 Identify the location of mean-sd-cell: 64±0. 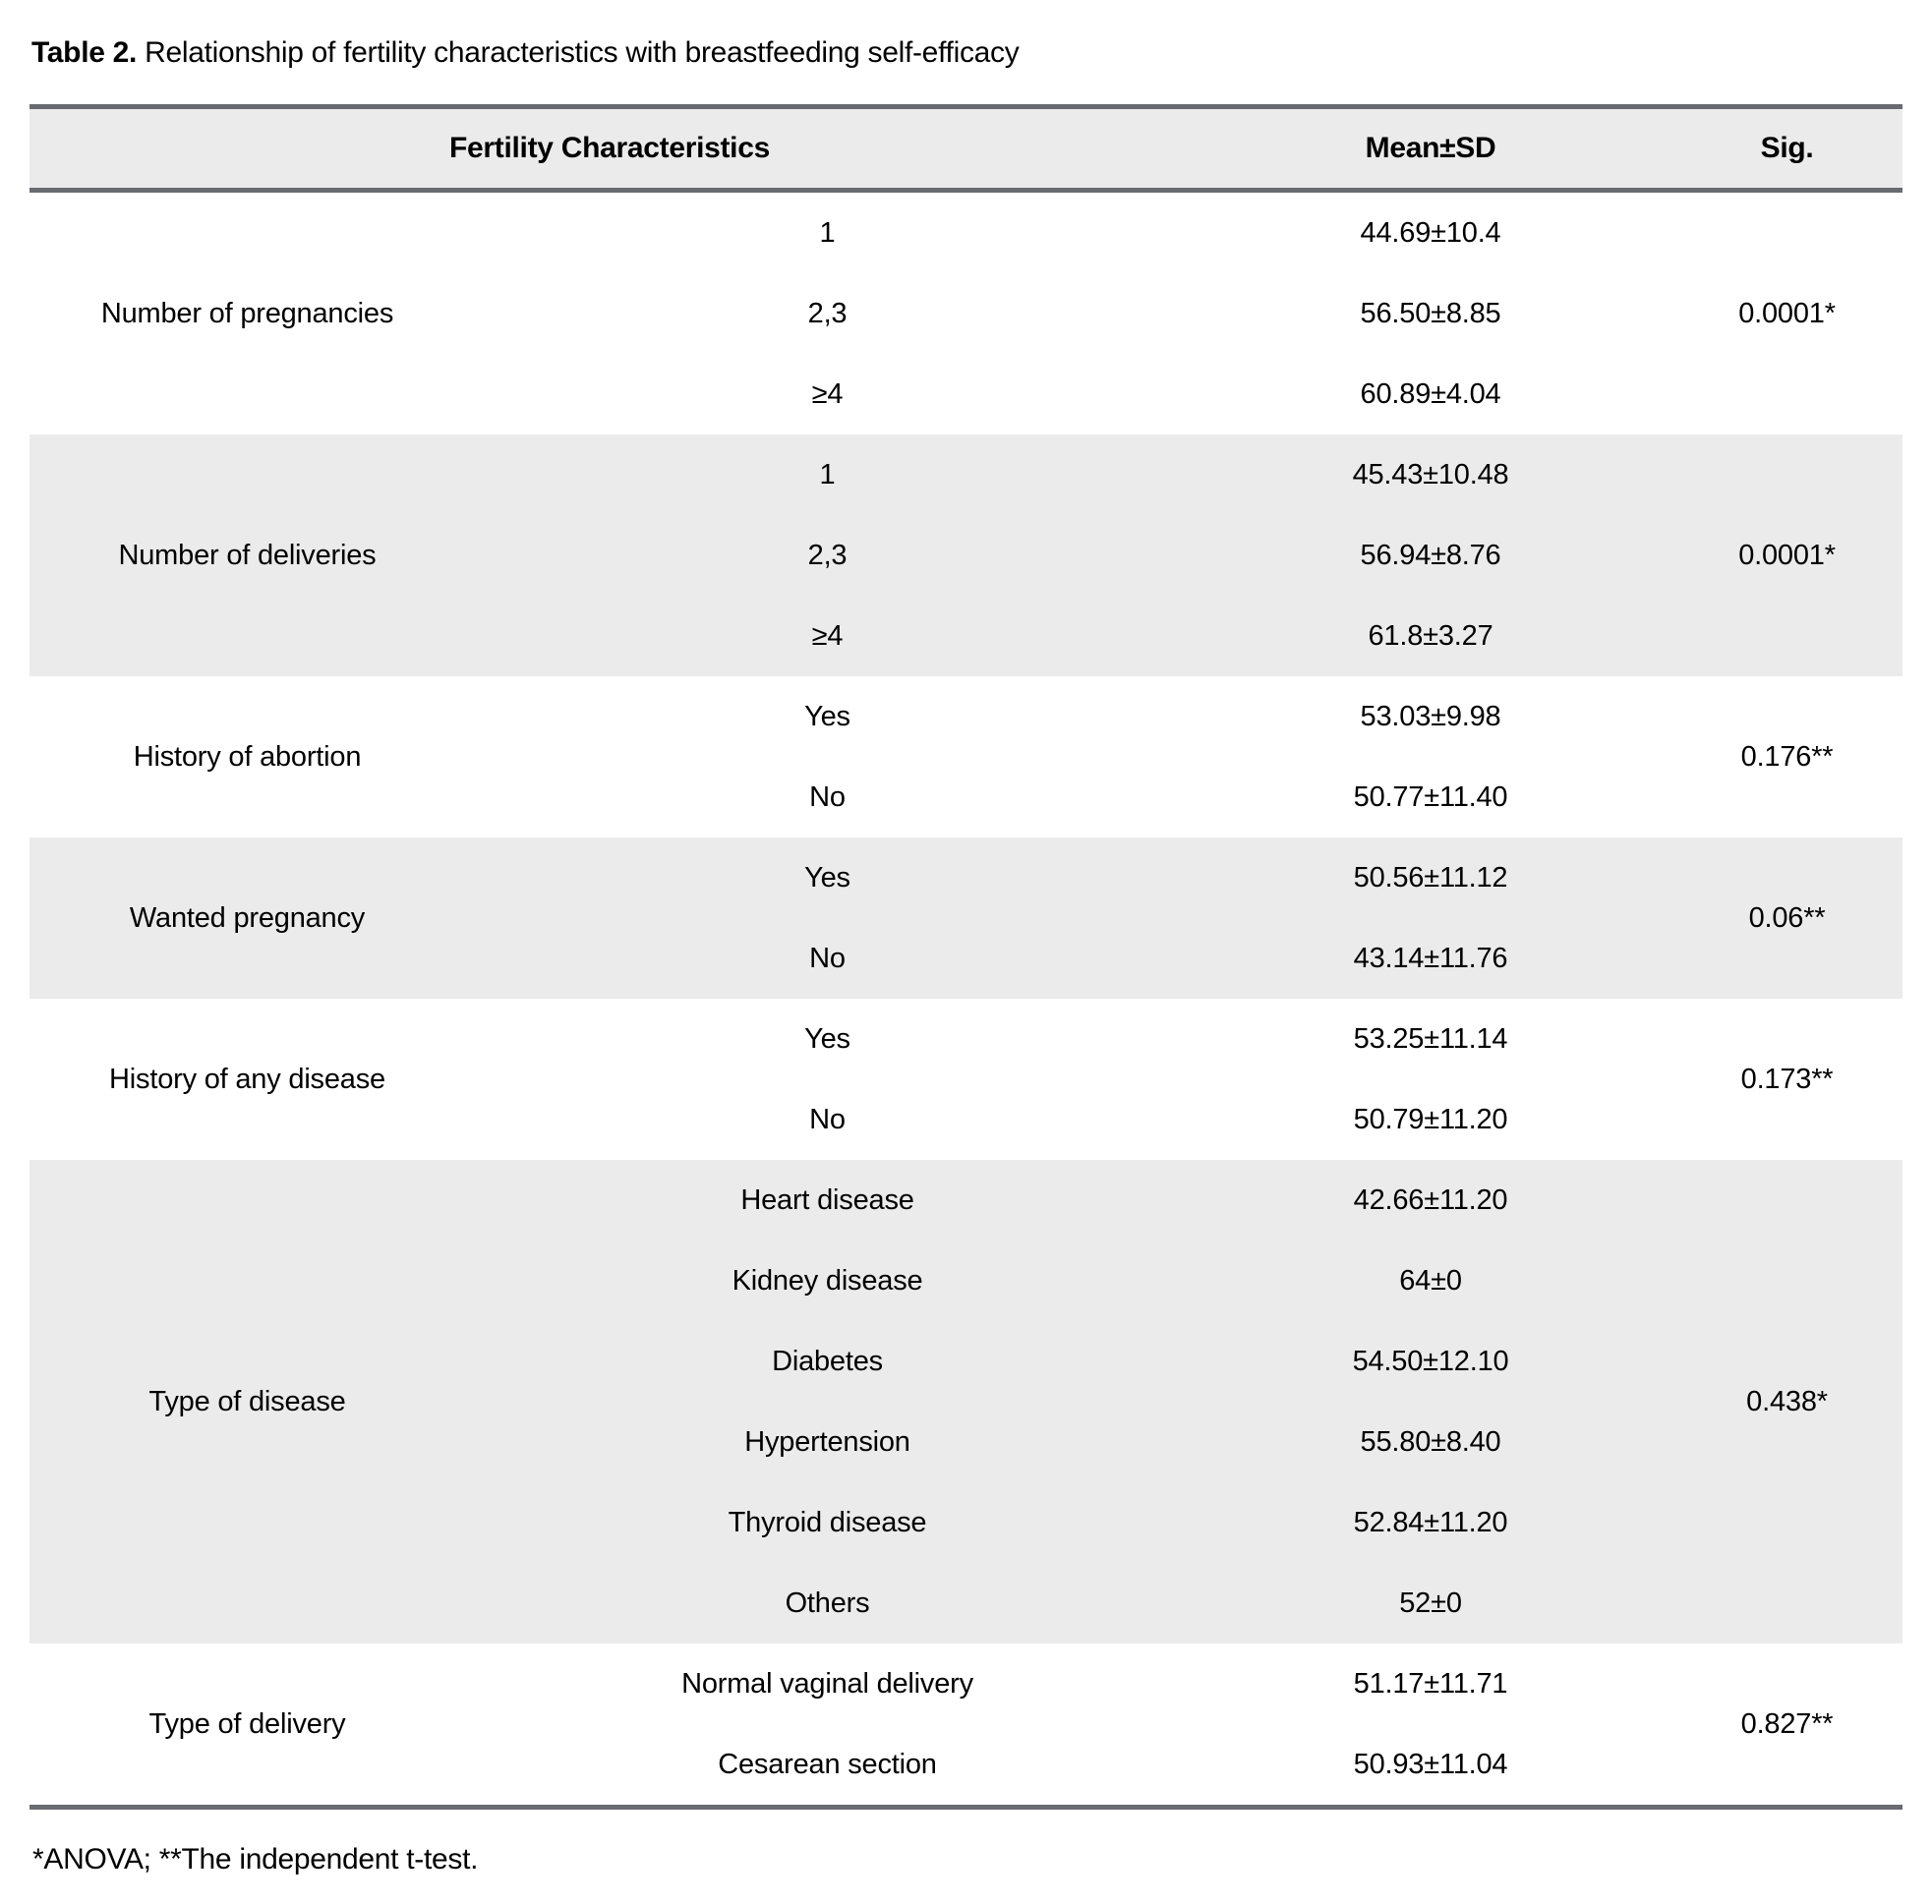
(1431, 1280).